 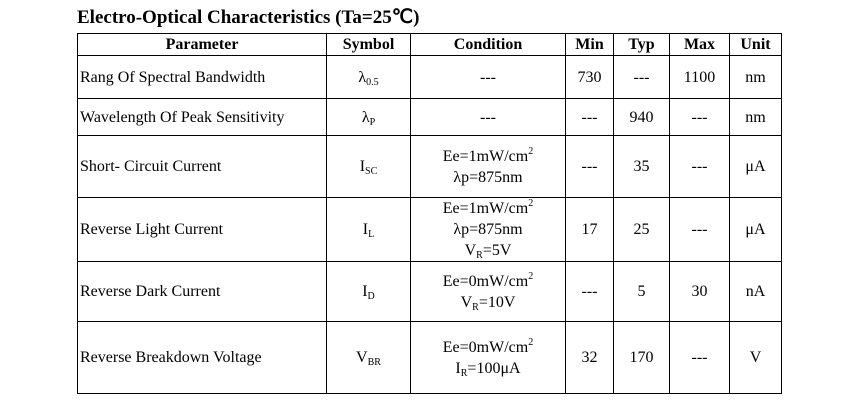 I want to click on subscript: BR, so click(x=374, y=362).